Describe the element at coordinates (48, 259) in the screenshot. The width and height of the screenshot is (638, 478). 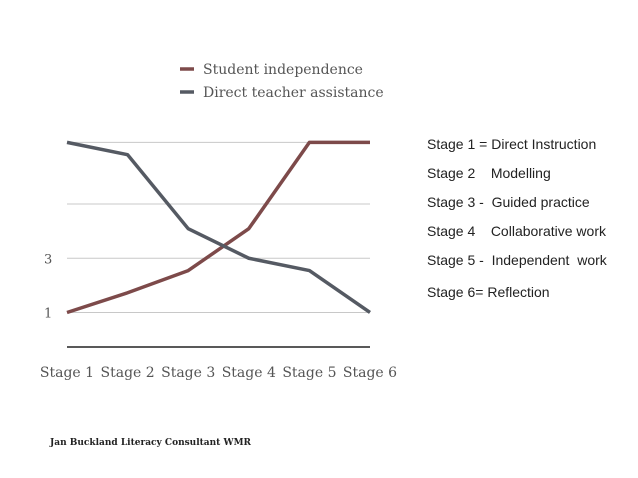
I see `y-tick-label: 3` at that location.